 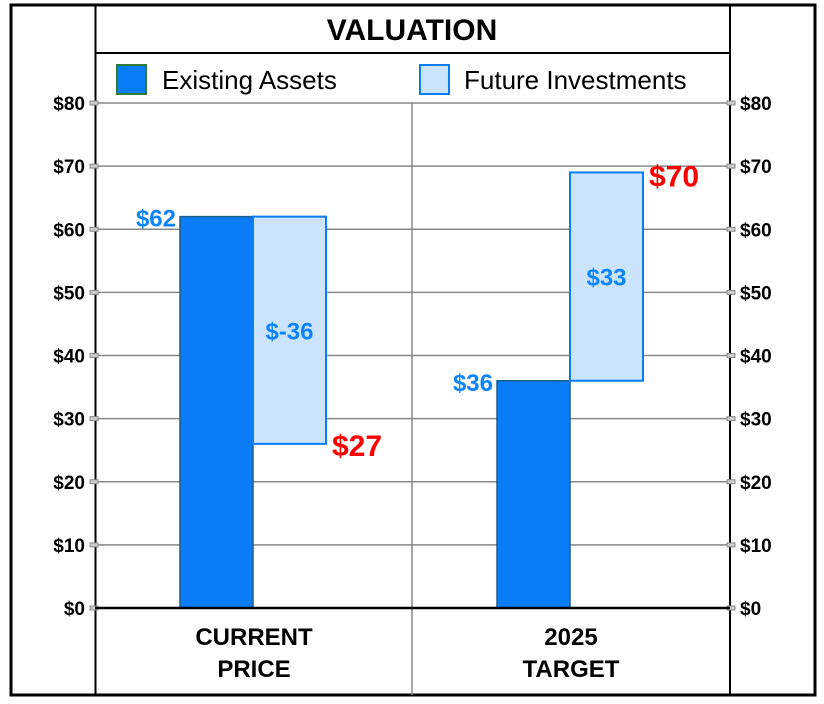 What do you see at coordinates (756, 546) in the screenshot?
I see `y-tick-label-right: $10` at bounding box center [756, 546].